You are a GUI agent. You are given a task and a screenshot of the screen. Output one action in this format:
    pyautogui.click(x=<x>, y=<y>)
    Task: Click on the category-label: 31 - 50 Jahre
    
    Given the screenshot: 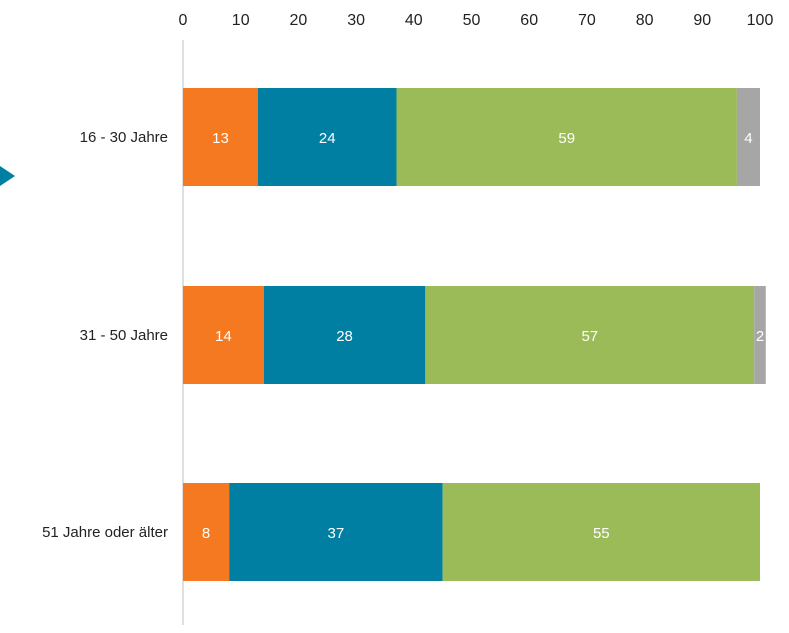 What is the action you would take?
    pyautogui.click(x=124, y=335)
    